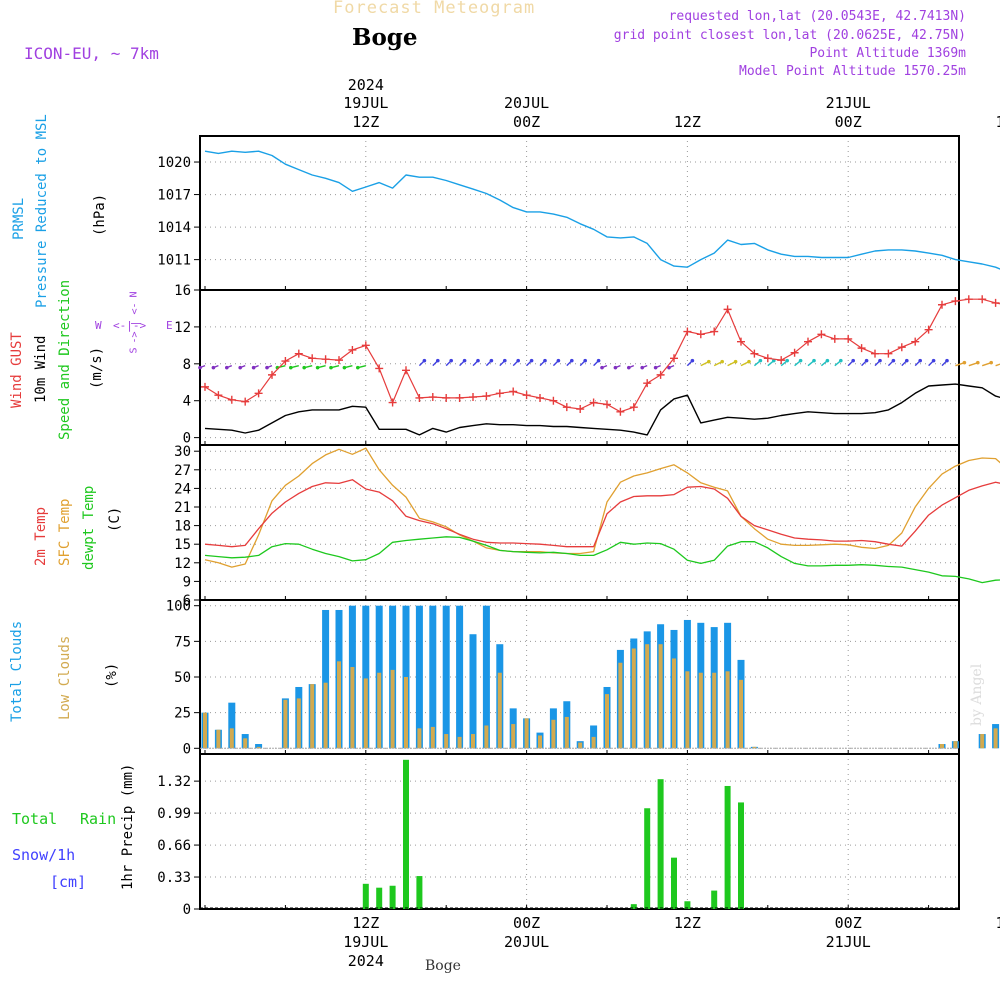  I want to click on wind-arrow, so click(997, 365).